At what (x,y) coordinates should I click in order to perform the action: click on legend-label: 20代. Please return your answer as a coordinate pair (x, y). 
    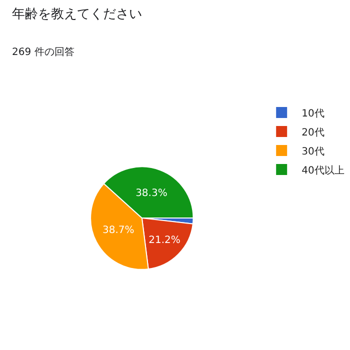
    Looking at the image, I should click on (313, 132).